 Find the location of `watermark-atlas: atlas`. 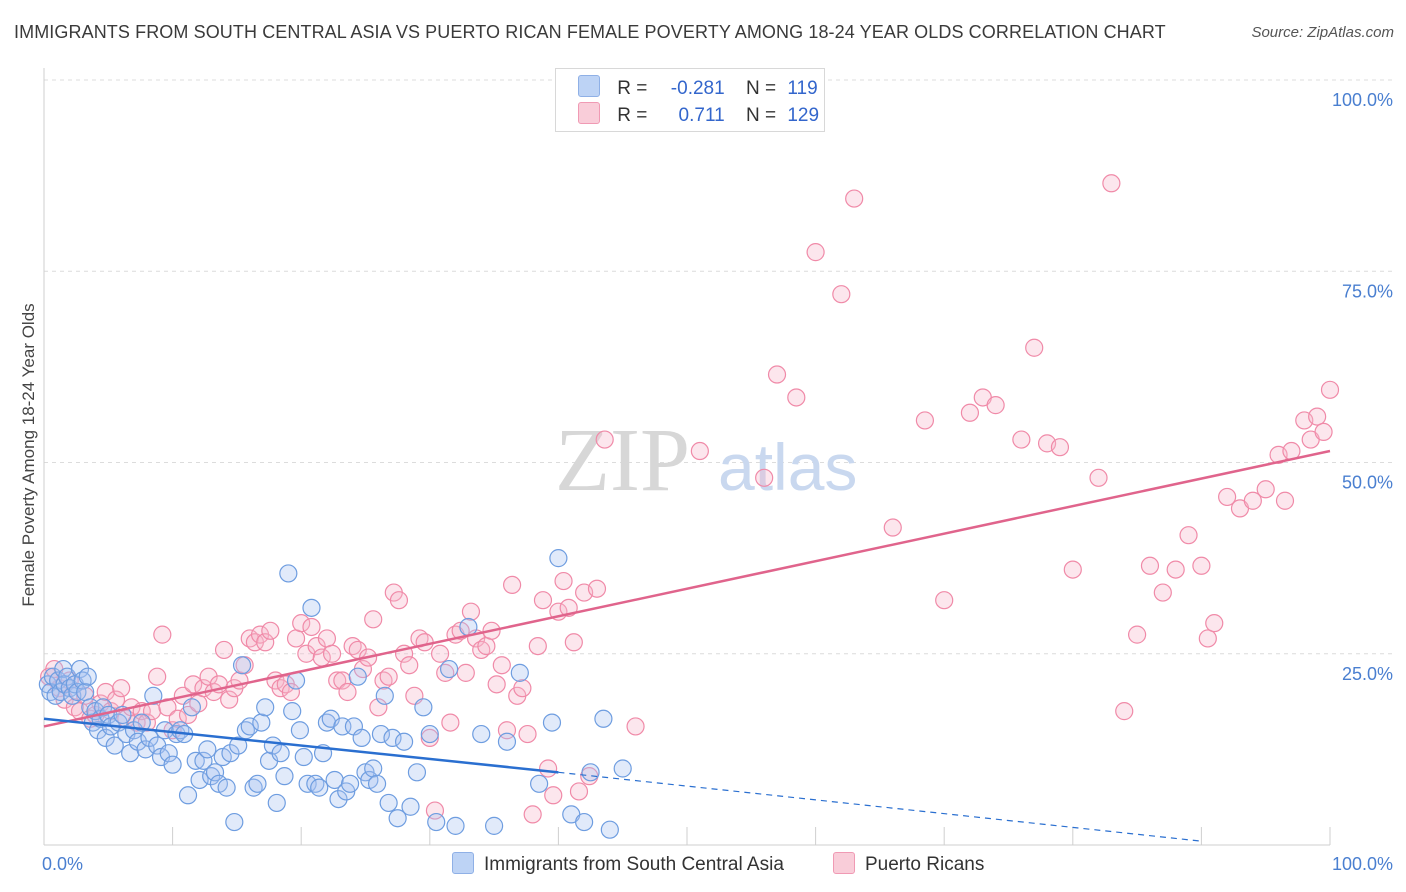

watermark-atlas: atlas is located at coordinates (787, 467).